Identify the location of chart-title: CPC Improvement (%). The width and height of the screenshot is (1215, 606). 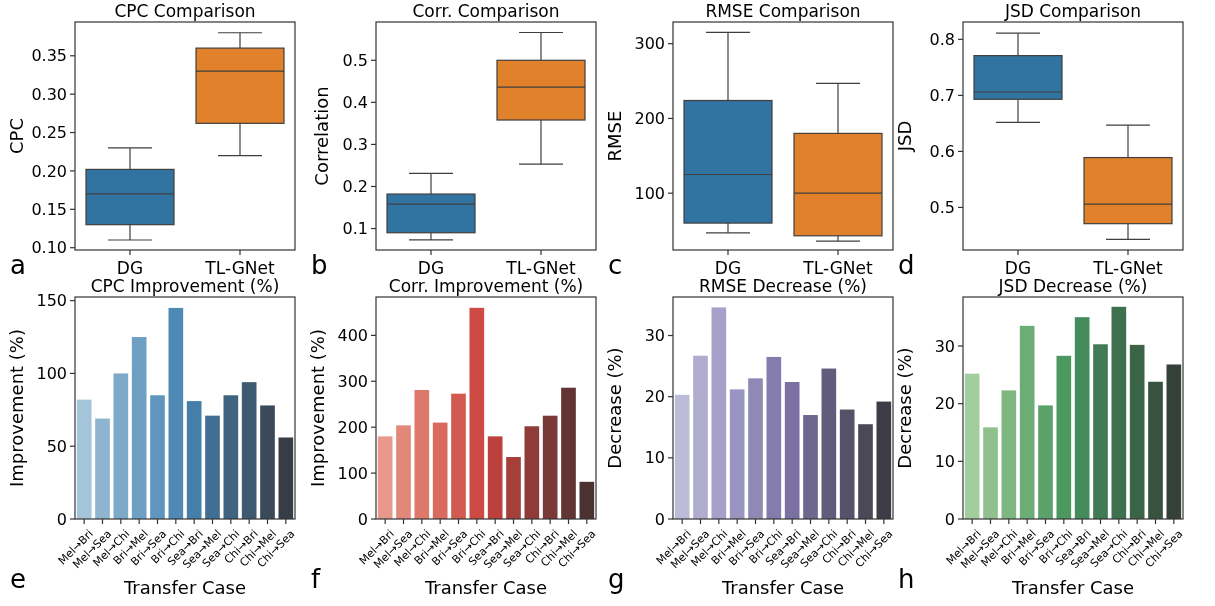
(185, 286).